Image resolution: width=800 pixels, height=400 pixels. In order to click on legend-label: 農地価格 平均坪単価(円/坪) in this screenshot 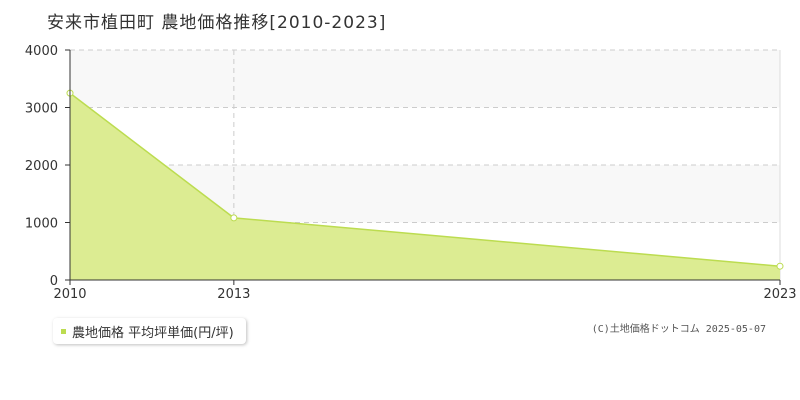, I will do `click(153, 333)`.